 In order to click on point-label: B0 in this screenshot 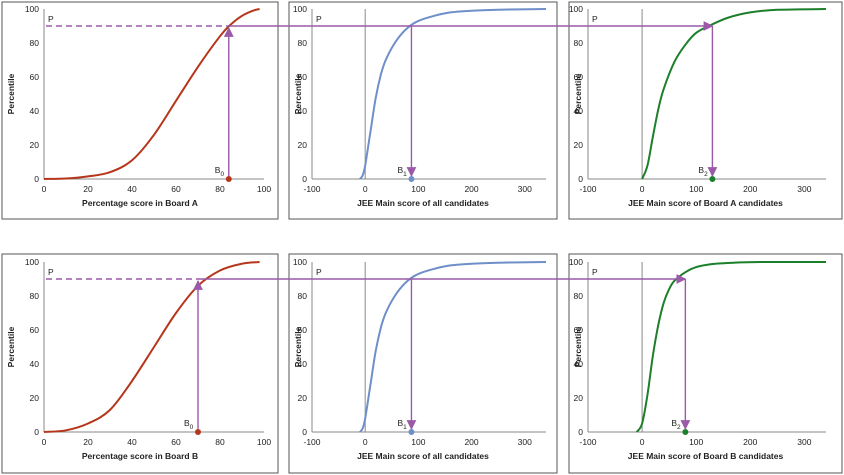, I will do `click(189, 424)`.